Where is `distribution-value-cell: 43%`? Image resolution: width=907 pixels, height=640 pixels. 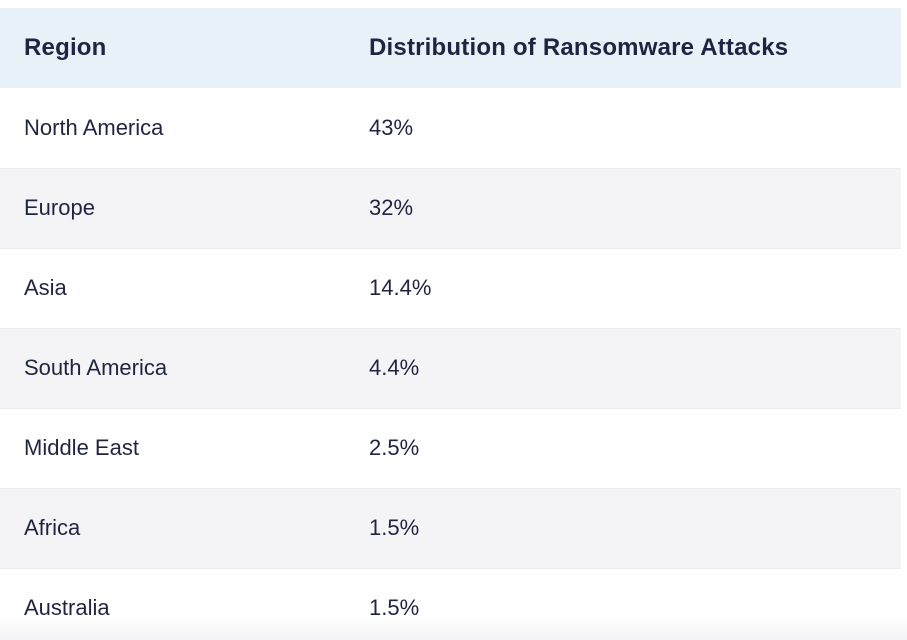
distribution-value-cell: 43% is located at coordinates (391, 127).